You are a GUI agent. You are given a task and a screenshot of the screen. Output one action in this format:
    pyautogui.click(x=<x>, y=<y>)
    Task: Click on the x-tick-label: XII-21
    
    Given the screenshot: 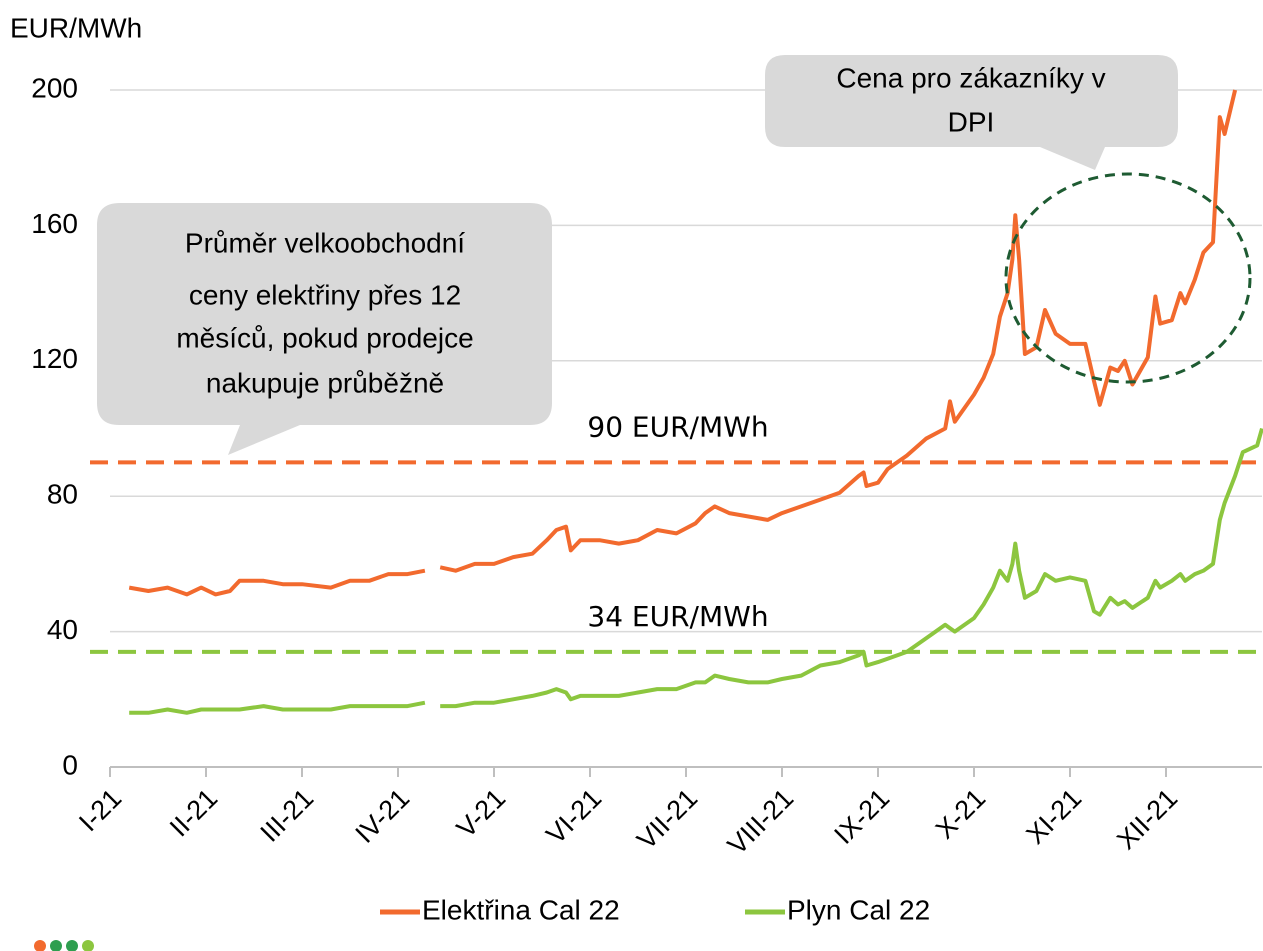 What is the action you would take?
    pyautogui.click(x=1147, y=819)
    